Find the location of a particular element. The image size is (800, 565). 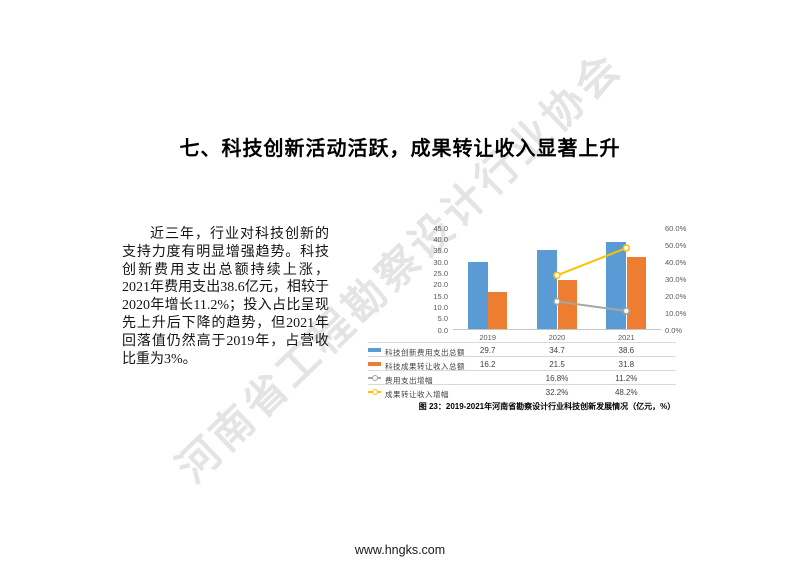

bar-orange-2019 is located at coordinates (498, 310).